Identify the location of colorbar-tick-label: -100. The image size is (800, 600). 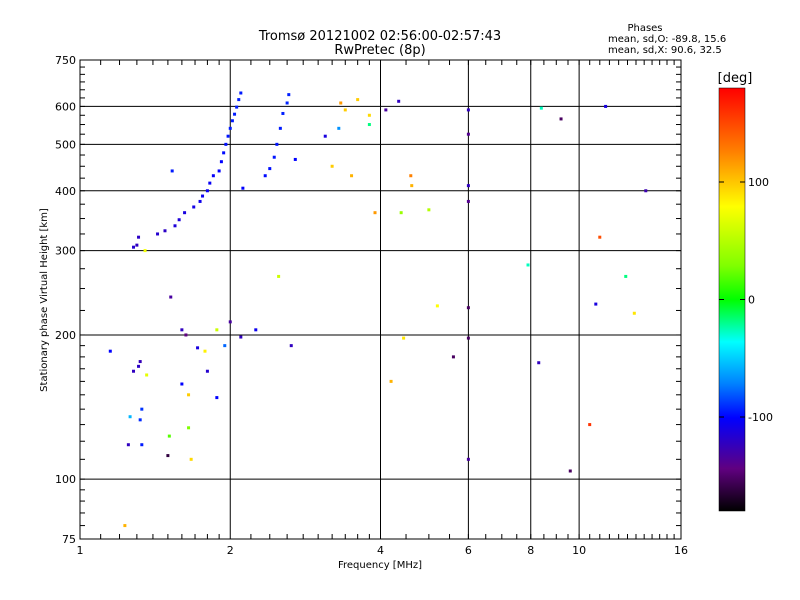
(760, 417).